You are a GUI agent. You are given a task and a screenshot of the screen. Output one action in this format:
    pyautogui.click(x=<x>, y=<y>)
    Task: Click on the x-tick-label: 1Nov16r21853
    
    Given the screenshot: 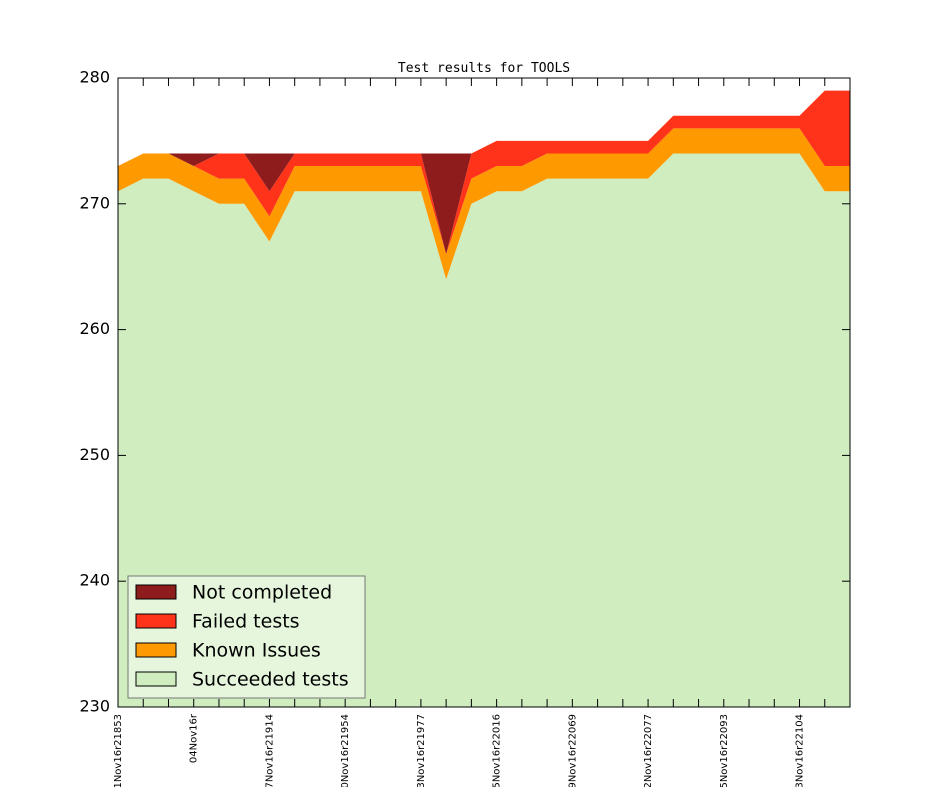 What is the action you would take?
    pyautogui.click(x=118, y=750)
    